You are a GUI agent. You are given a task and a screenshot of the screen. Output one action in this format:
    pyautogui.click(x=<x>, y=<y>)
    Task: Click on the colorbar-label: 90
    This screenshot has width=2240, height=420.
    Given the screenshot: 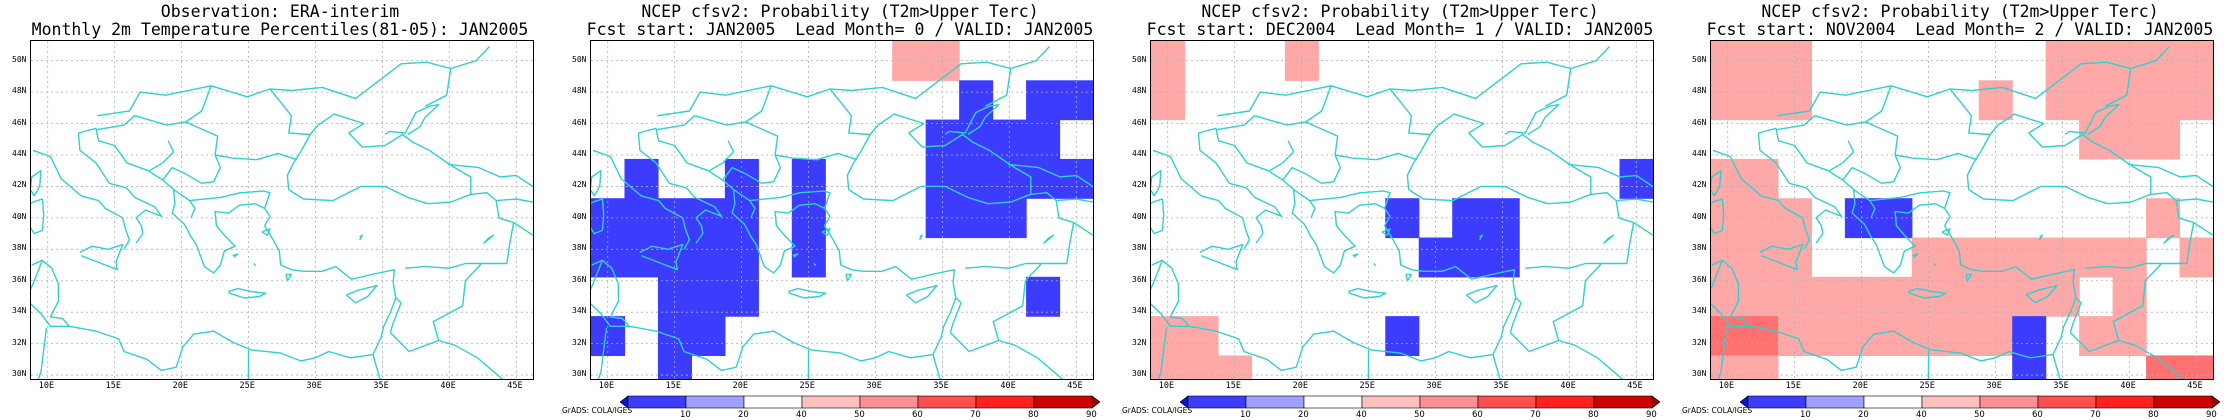 What is the action you would take?
    pyautogui.click(x=1651, y=415)
    